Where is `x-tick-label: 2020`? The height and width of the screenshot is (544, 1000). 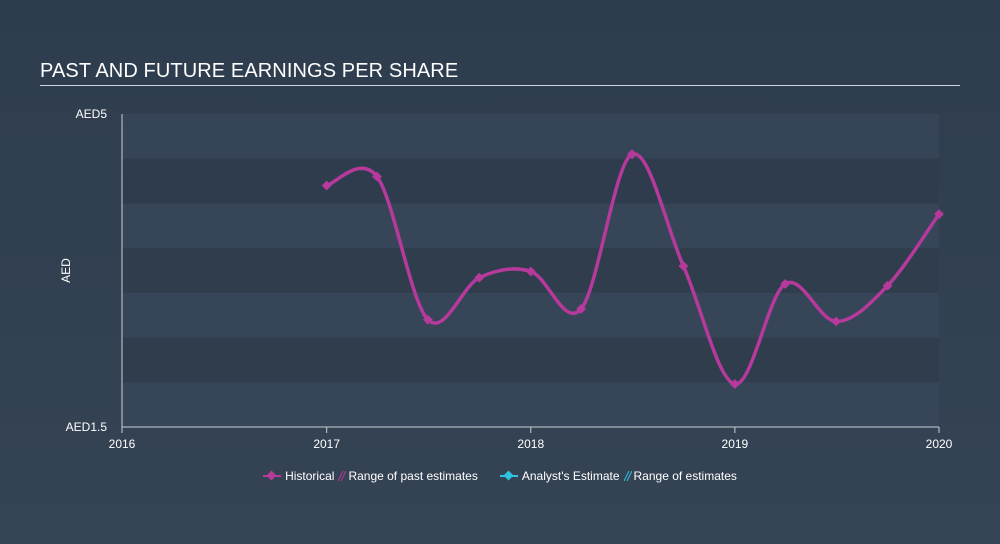 x-tick-label: 2020 is located at coordinates (939, 444).